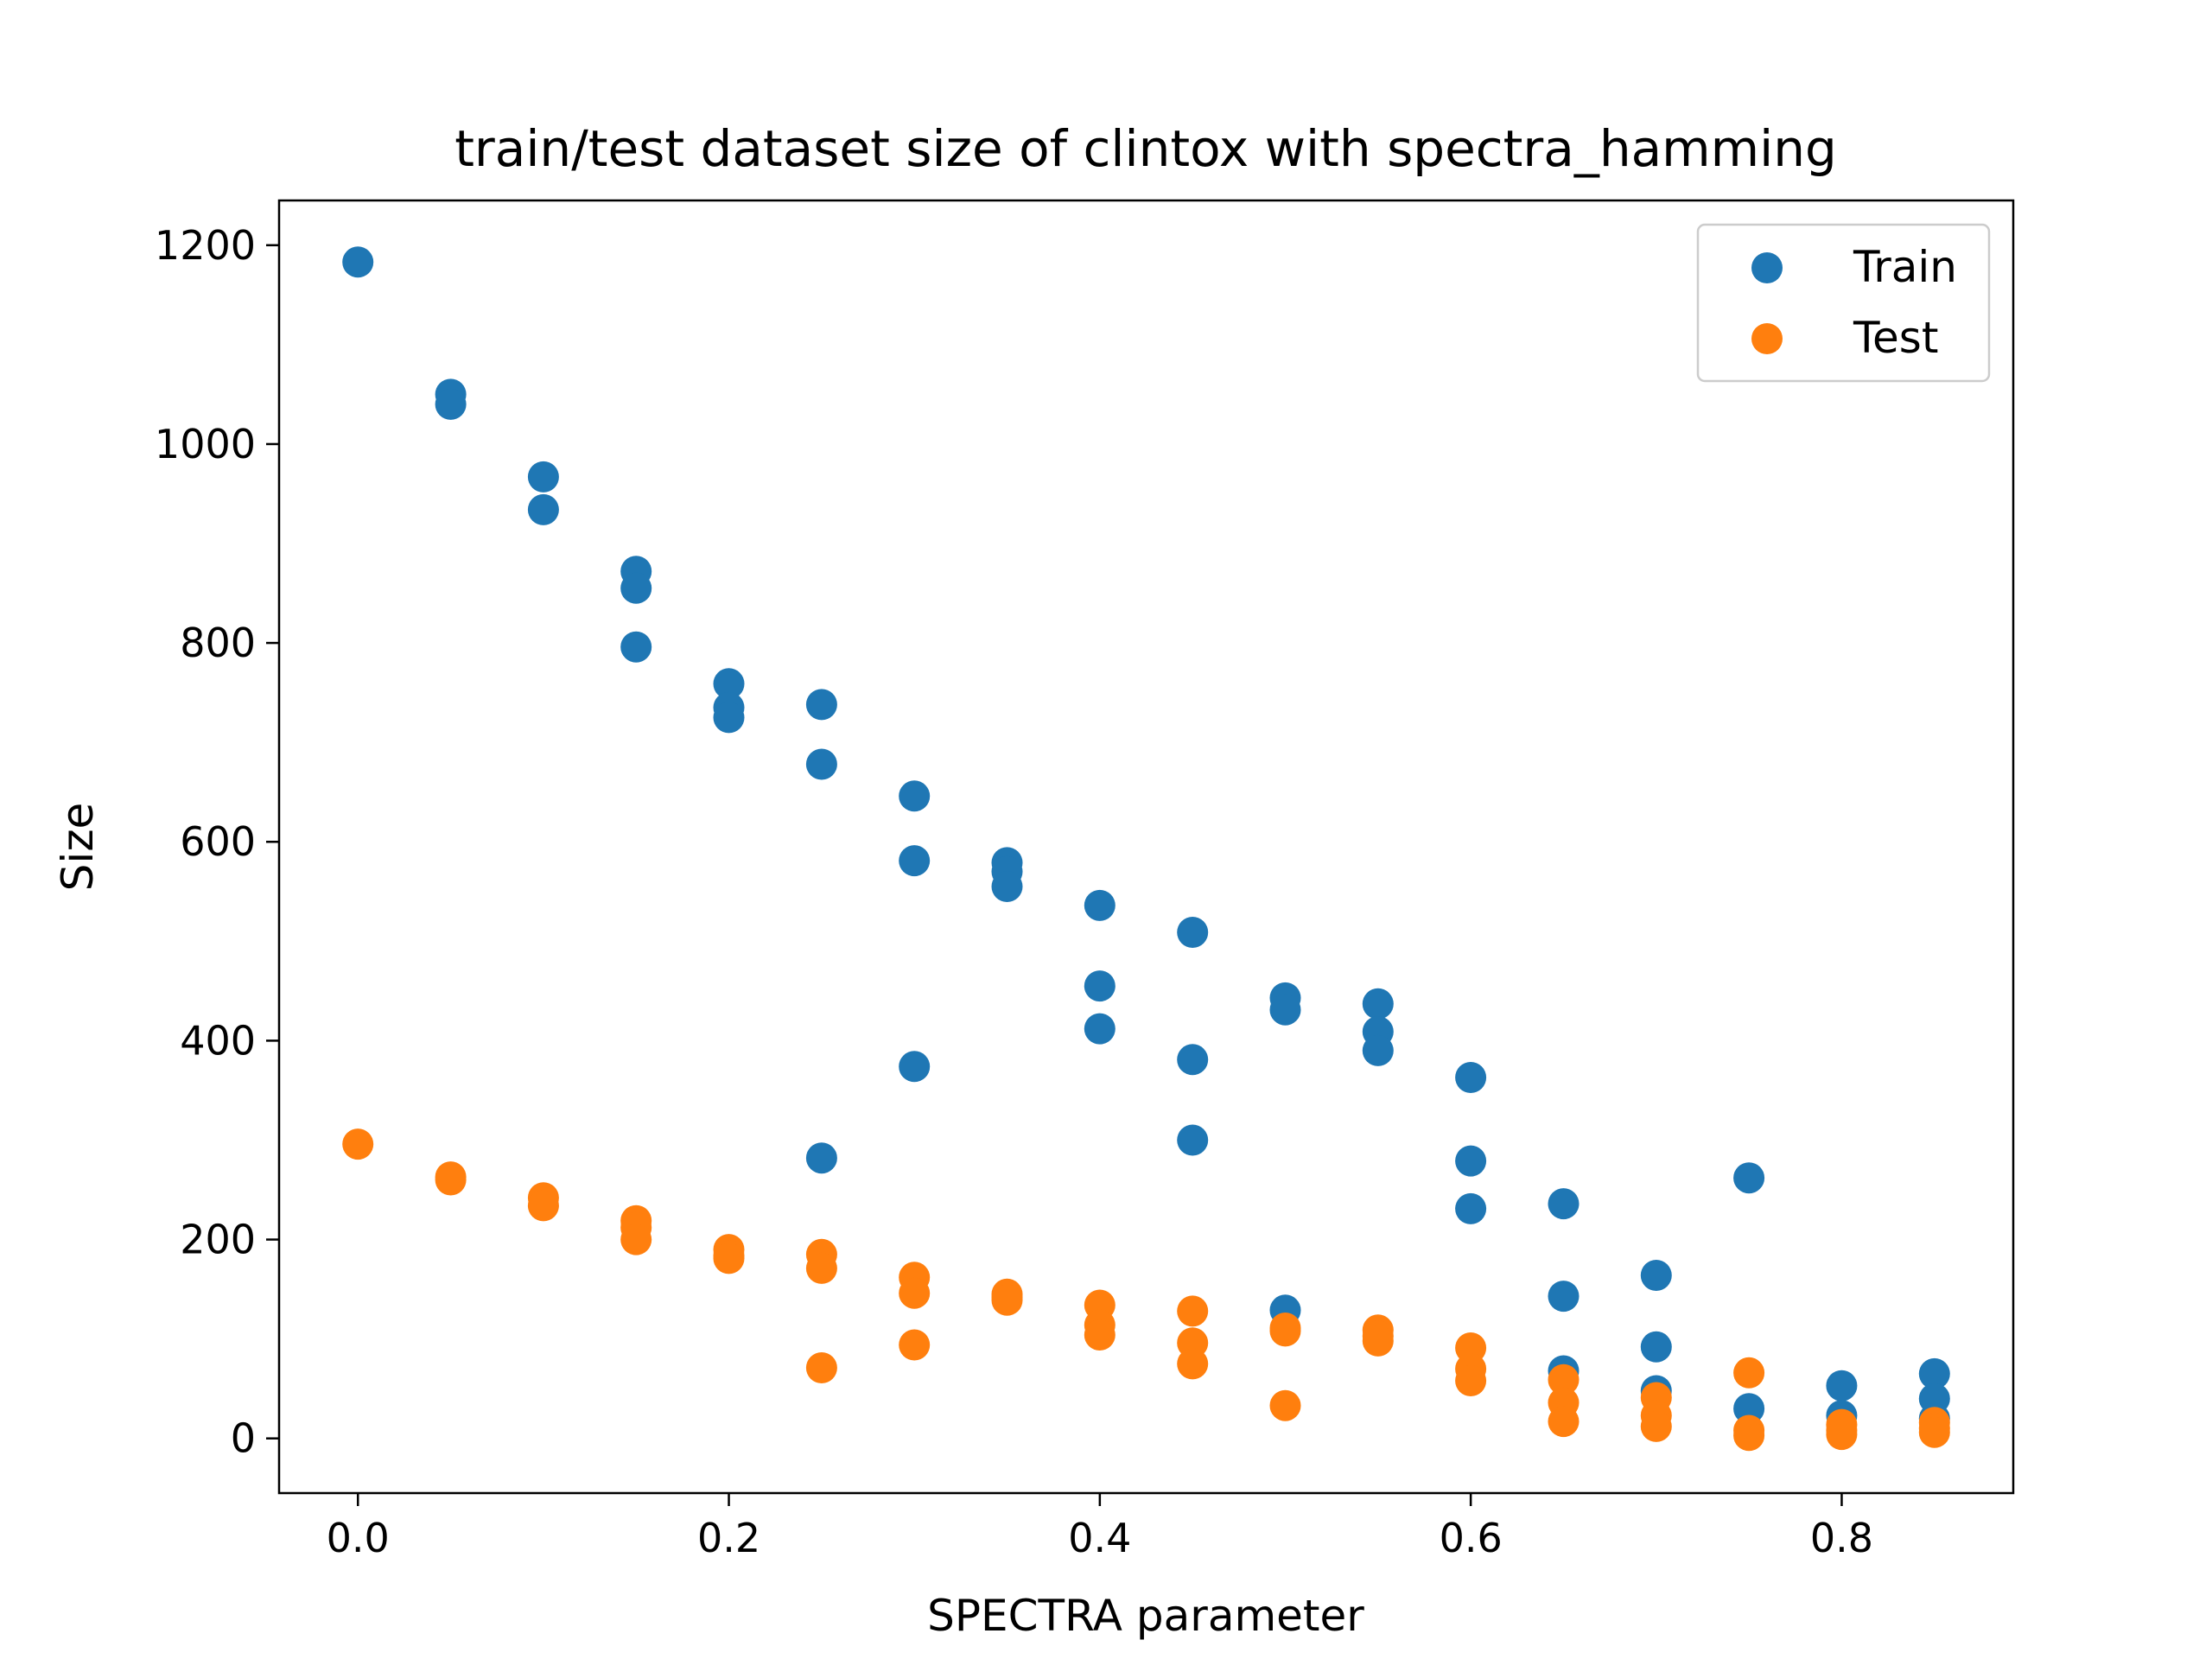 Image resolution: width=2212 pixels, height=1659 pixels. What do you see at coordinates (1905, 267) in the screenshot?
I see `legend-label-train: Train` at bounding box center [1905, 267].